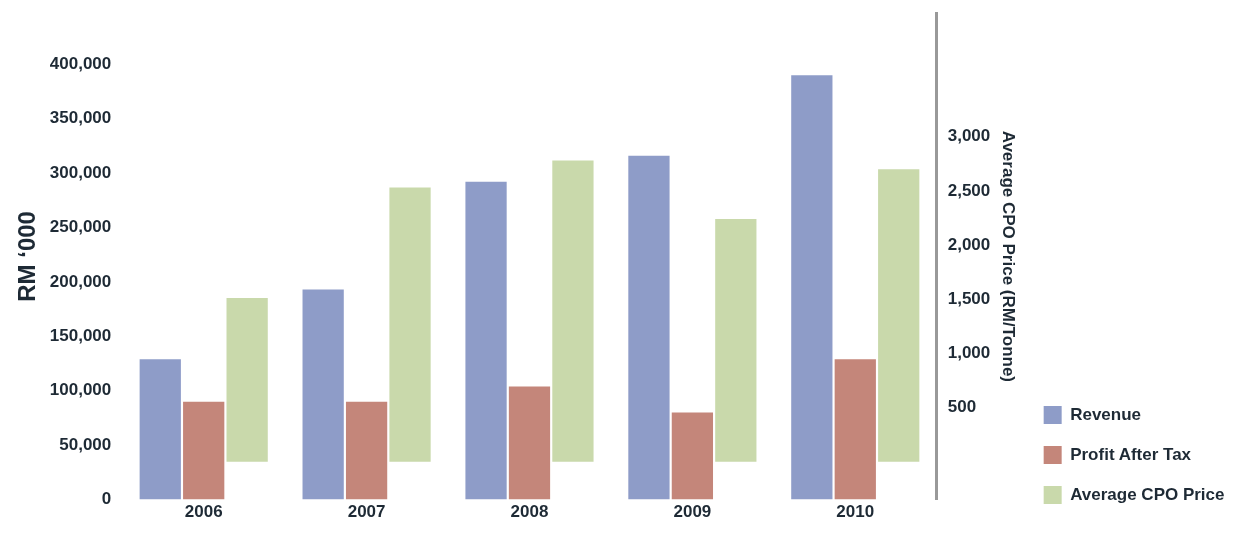 This screenshot has width=1234, height=546. Describe the element at coordinates (1008, 256) in the screenshot. I see `y2-axis-title: Average CPO Price (RM/Tonne)` at that location.